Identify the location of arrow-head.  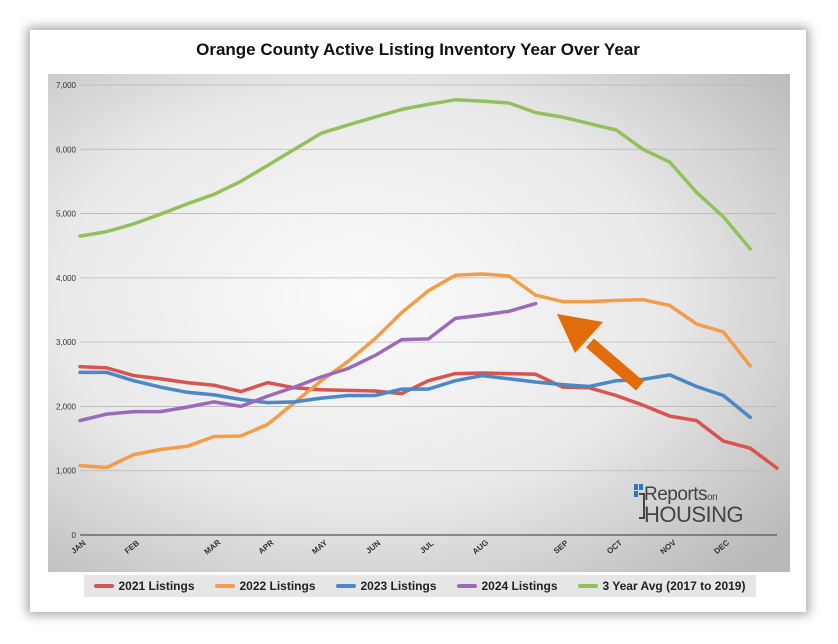
(580, 333).